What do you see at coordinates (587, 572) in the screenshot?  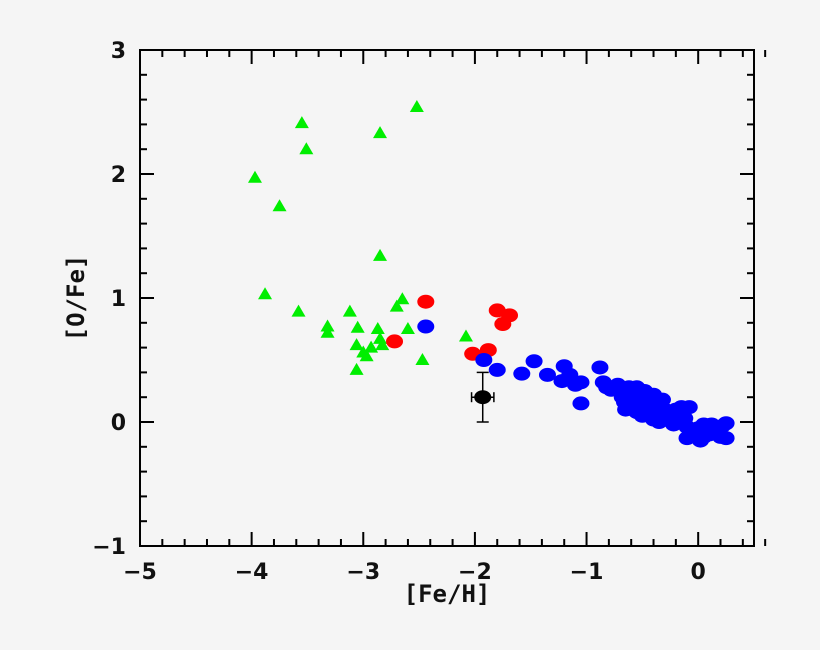 I see `x-tick-label: −1` at bounding box center [587, 572].